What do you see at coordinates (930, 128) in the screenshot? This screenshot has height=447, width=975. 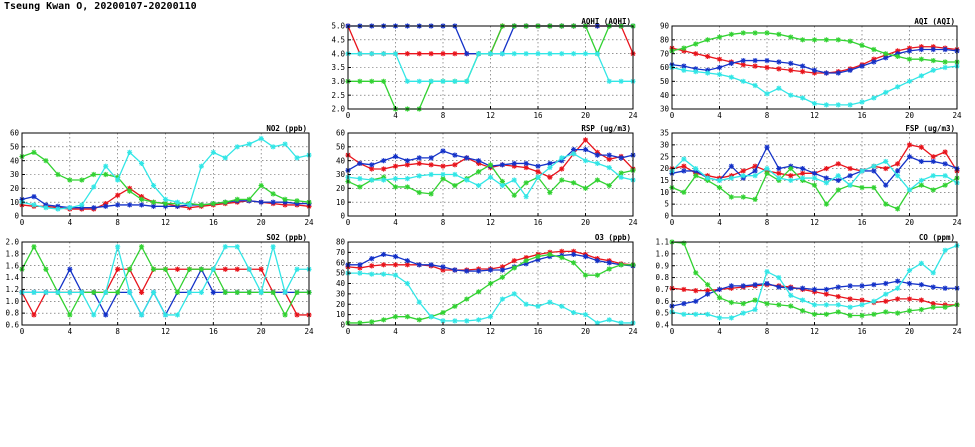 I see `chart-title: FSP (ug/m3)` at bounding box center [930, 128].